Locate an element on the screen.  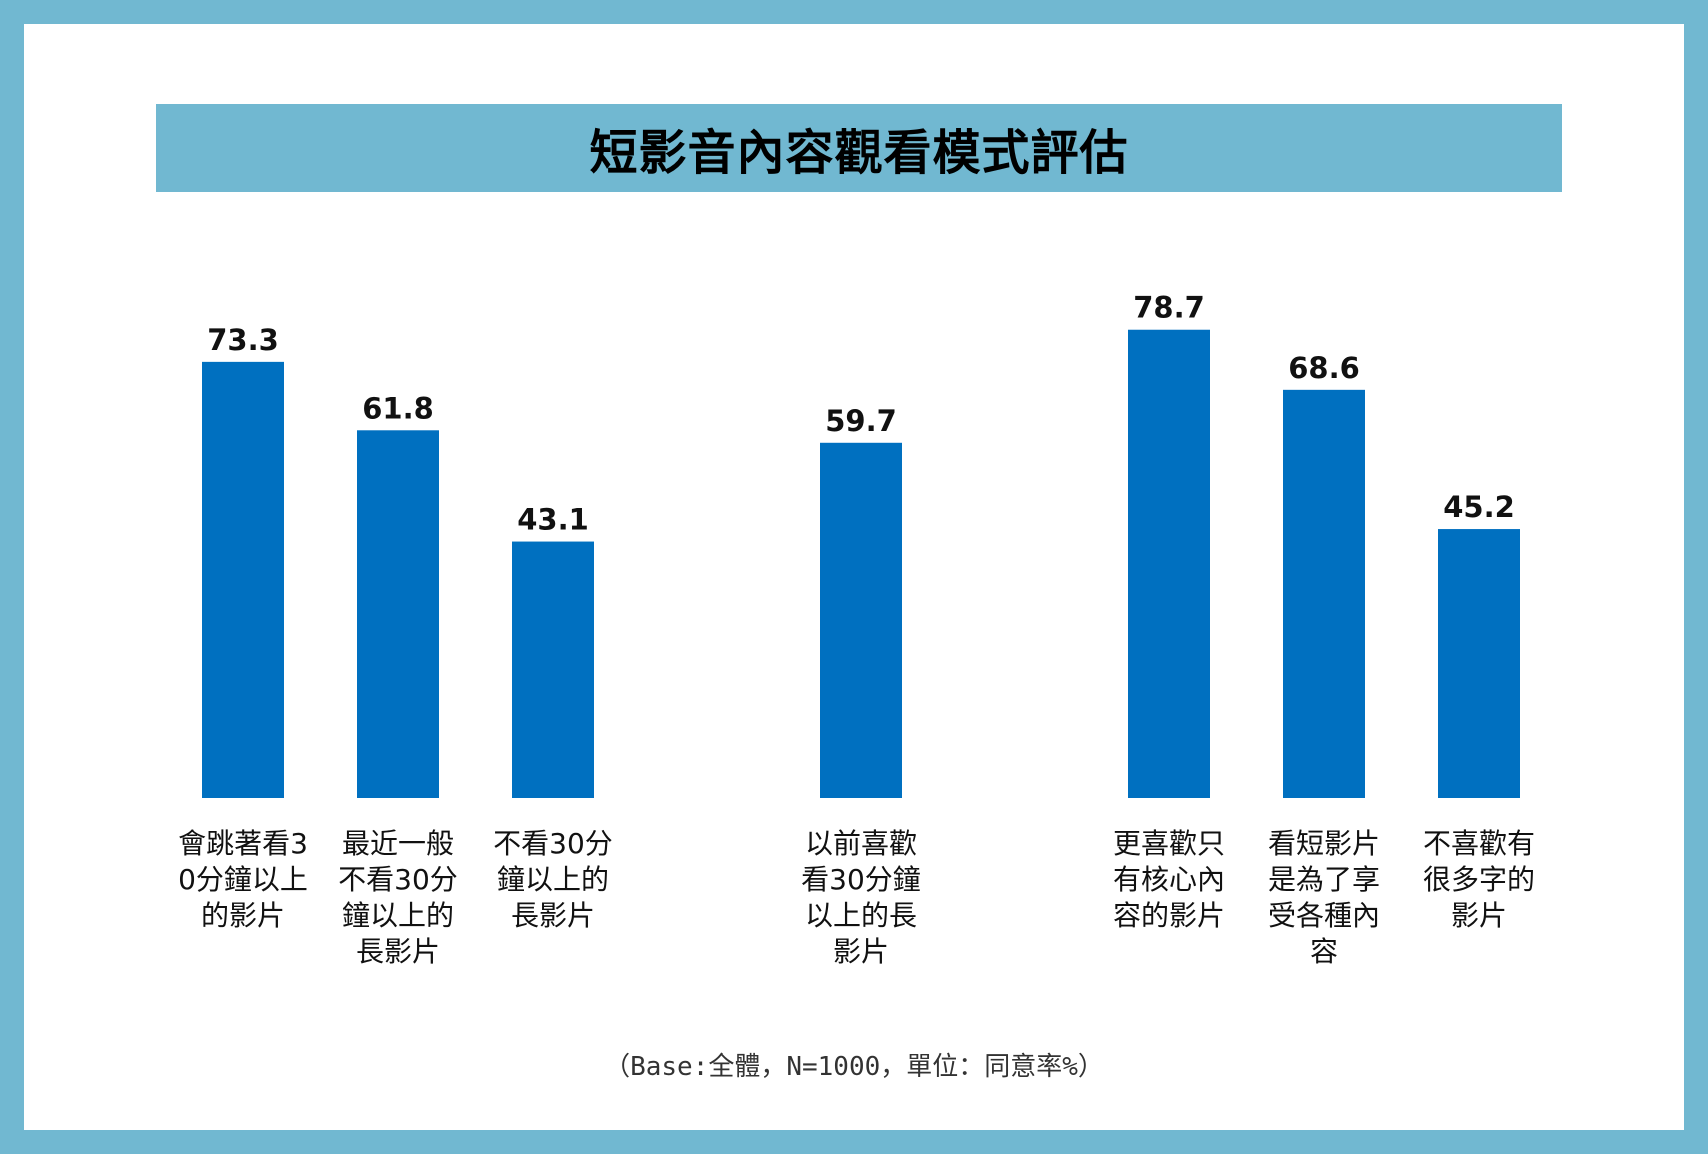
bar-value-label-4: 59.7 is located at coordinates (861, 421).